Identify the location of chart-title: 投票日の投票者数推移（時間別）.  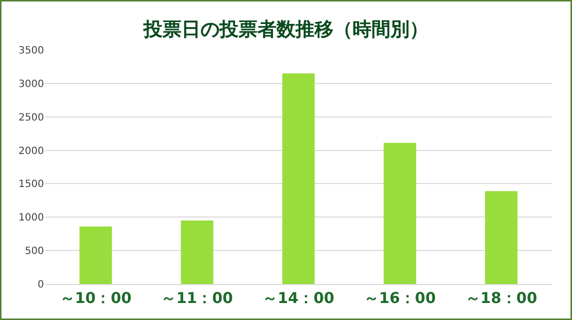
(285, 29).